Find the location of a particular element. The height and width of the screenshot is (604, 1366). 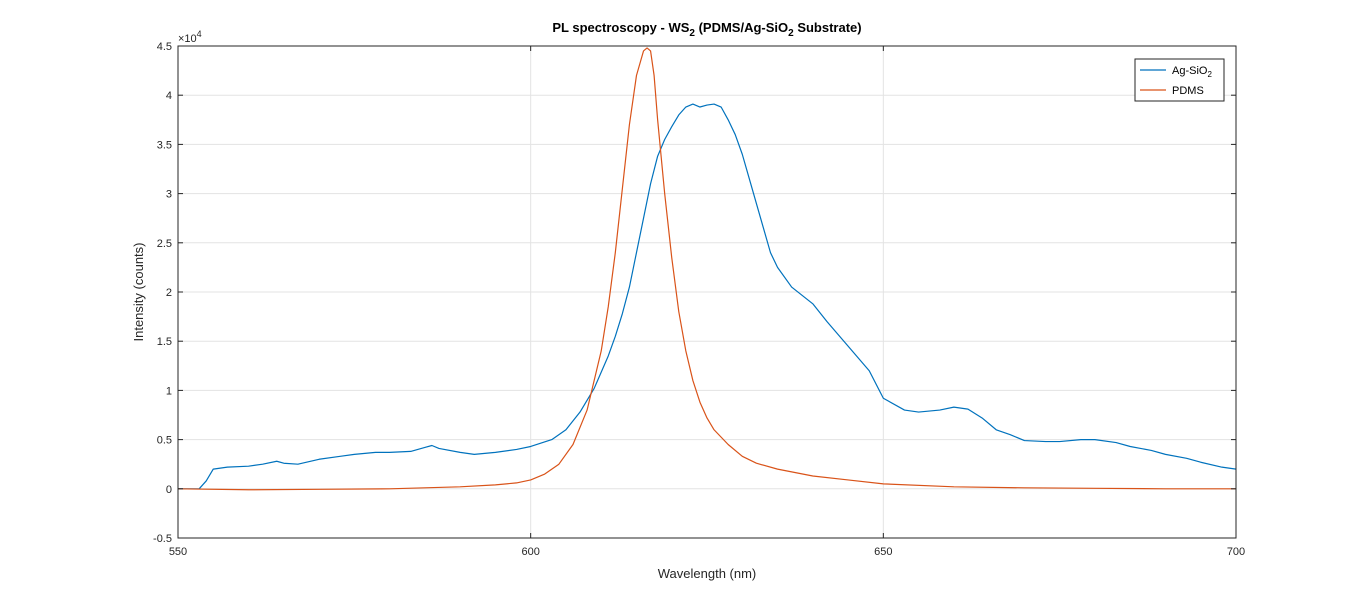

title-sub2: 2 is located at coordinates (791, 33).